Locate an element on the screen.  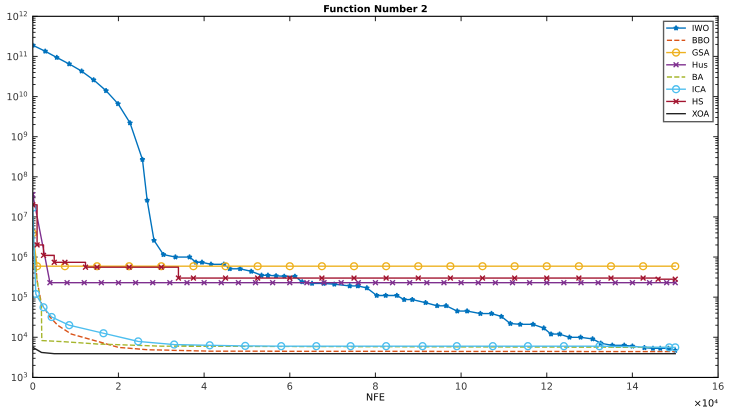
legend-label: IWO is located at coordinates (700, 28).